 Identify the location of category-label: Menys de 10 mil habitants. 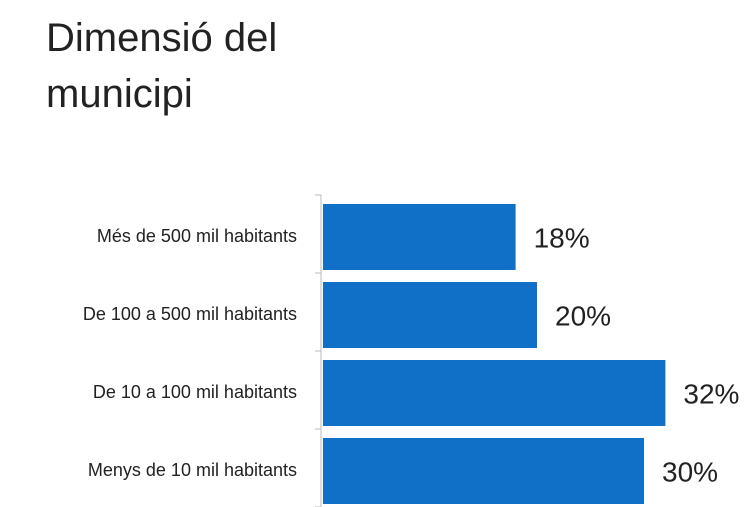
(192, 470).